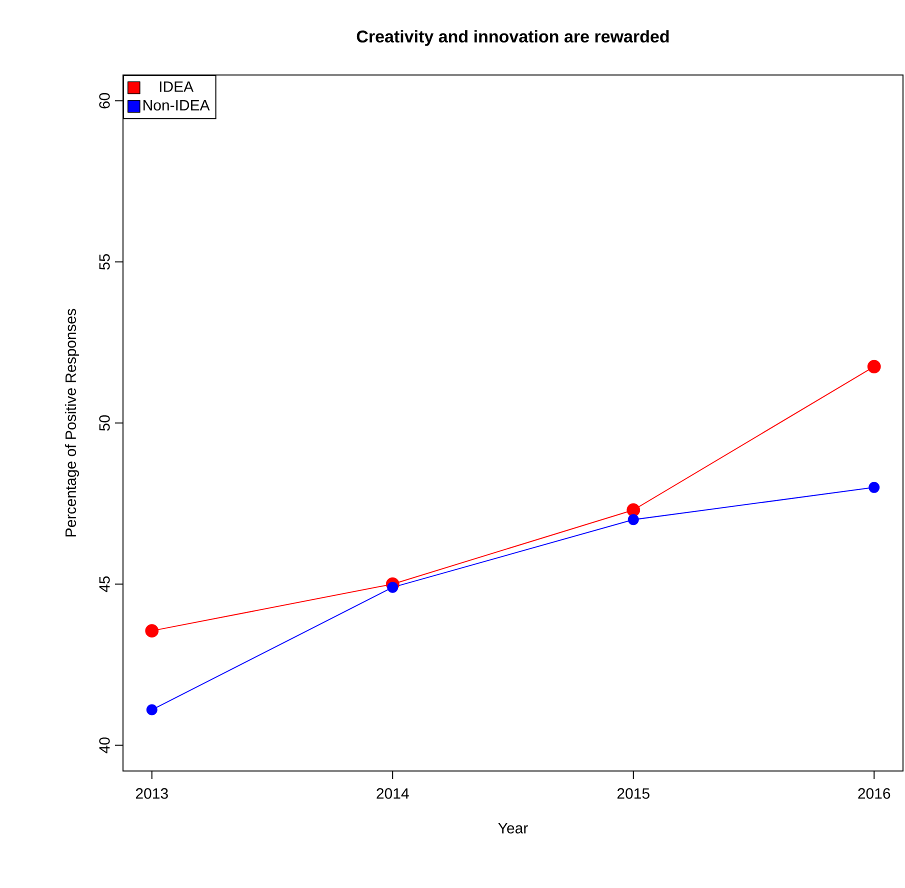 The image size is (905, 888). I want to click on y-tick-label: 45, so click(104, 584).